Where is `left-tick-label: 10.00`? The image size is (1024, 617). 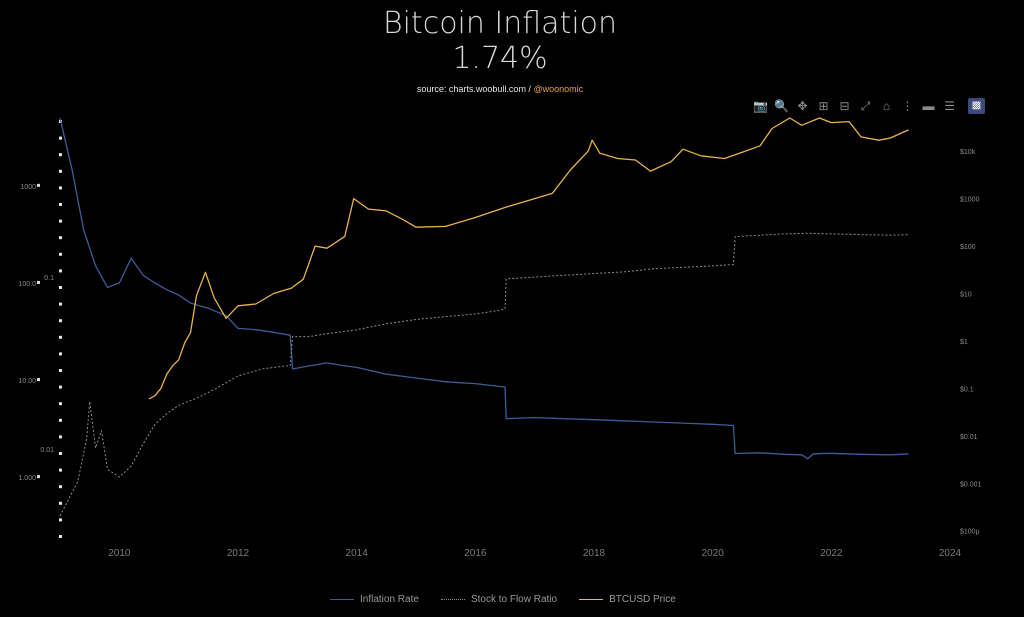
left-tick-label: 10.00 is located at coordinates (27, 381).